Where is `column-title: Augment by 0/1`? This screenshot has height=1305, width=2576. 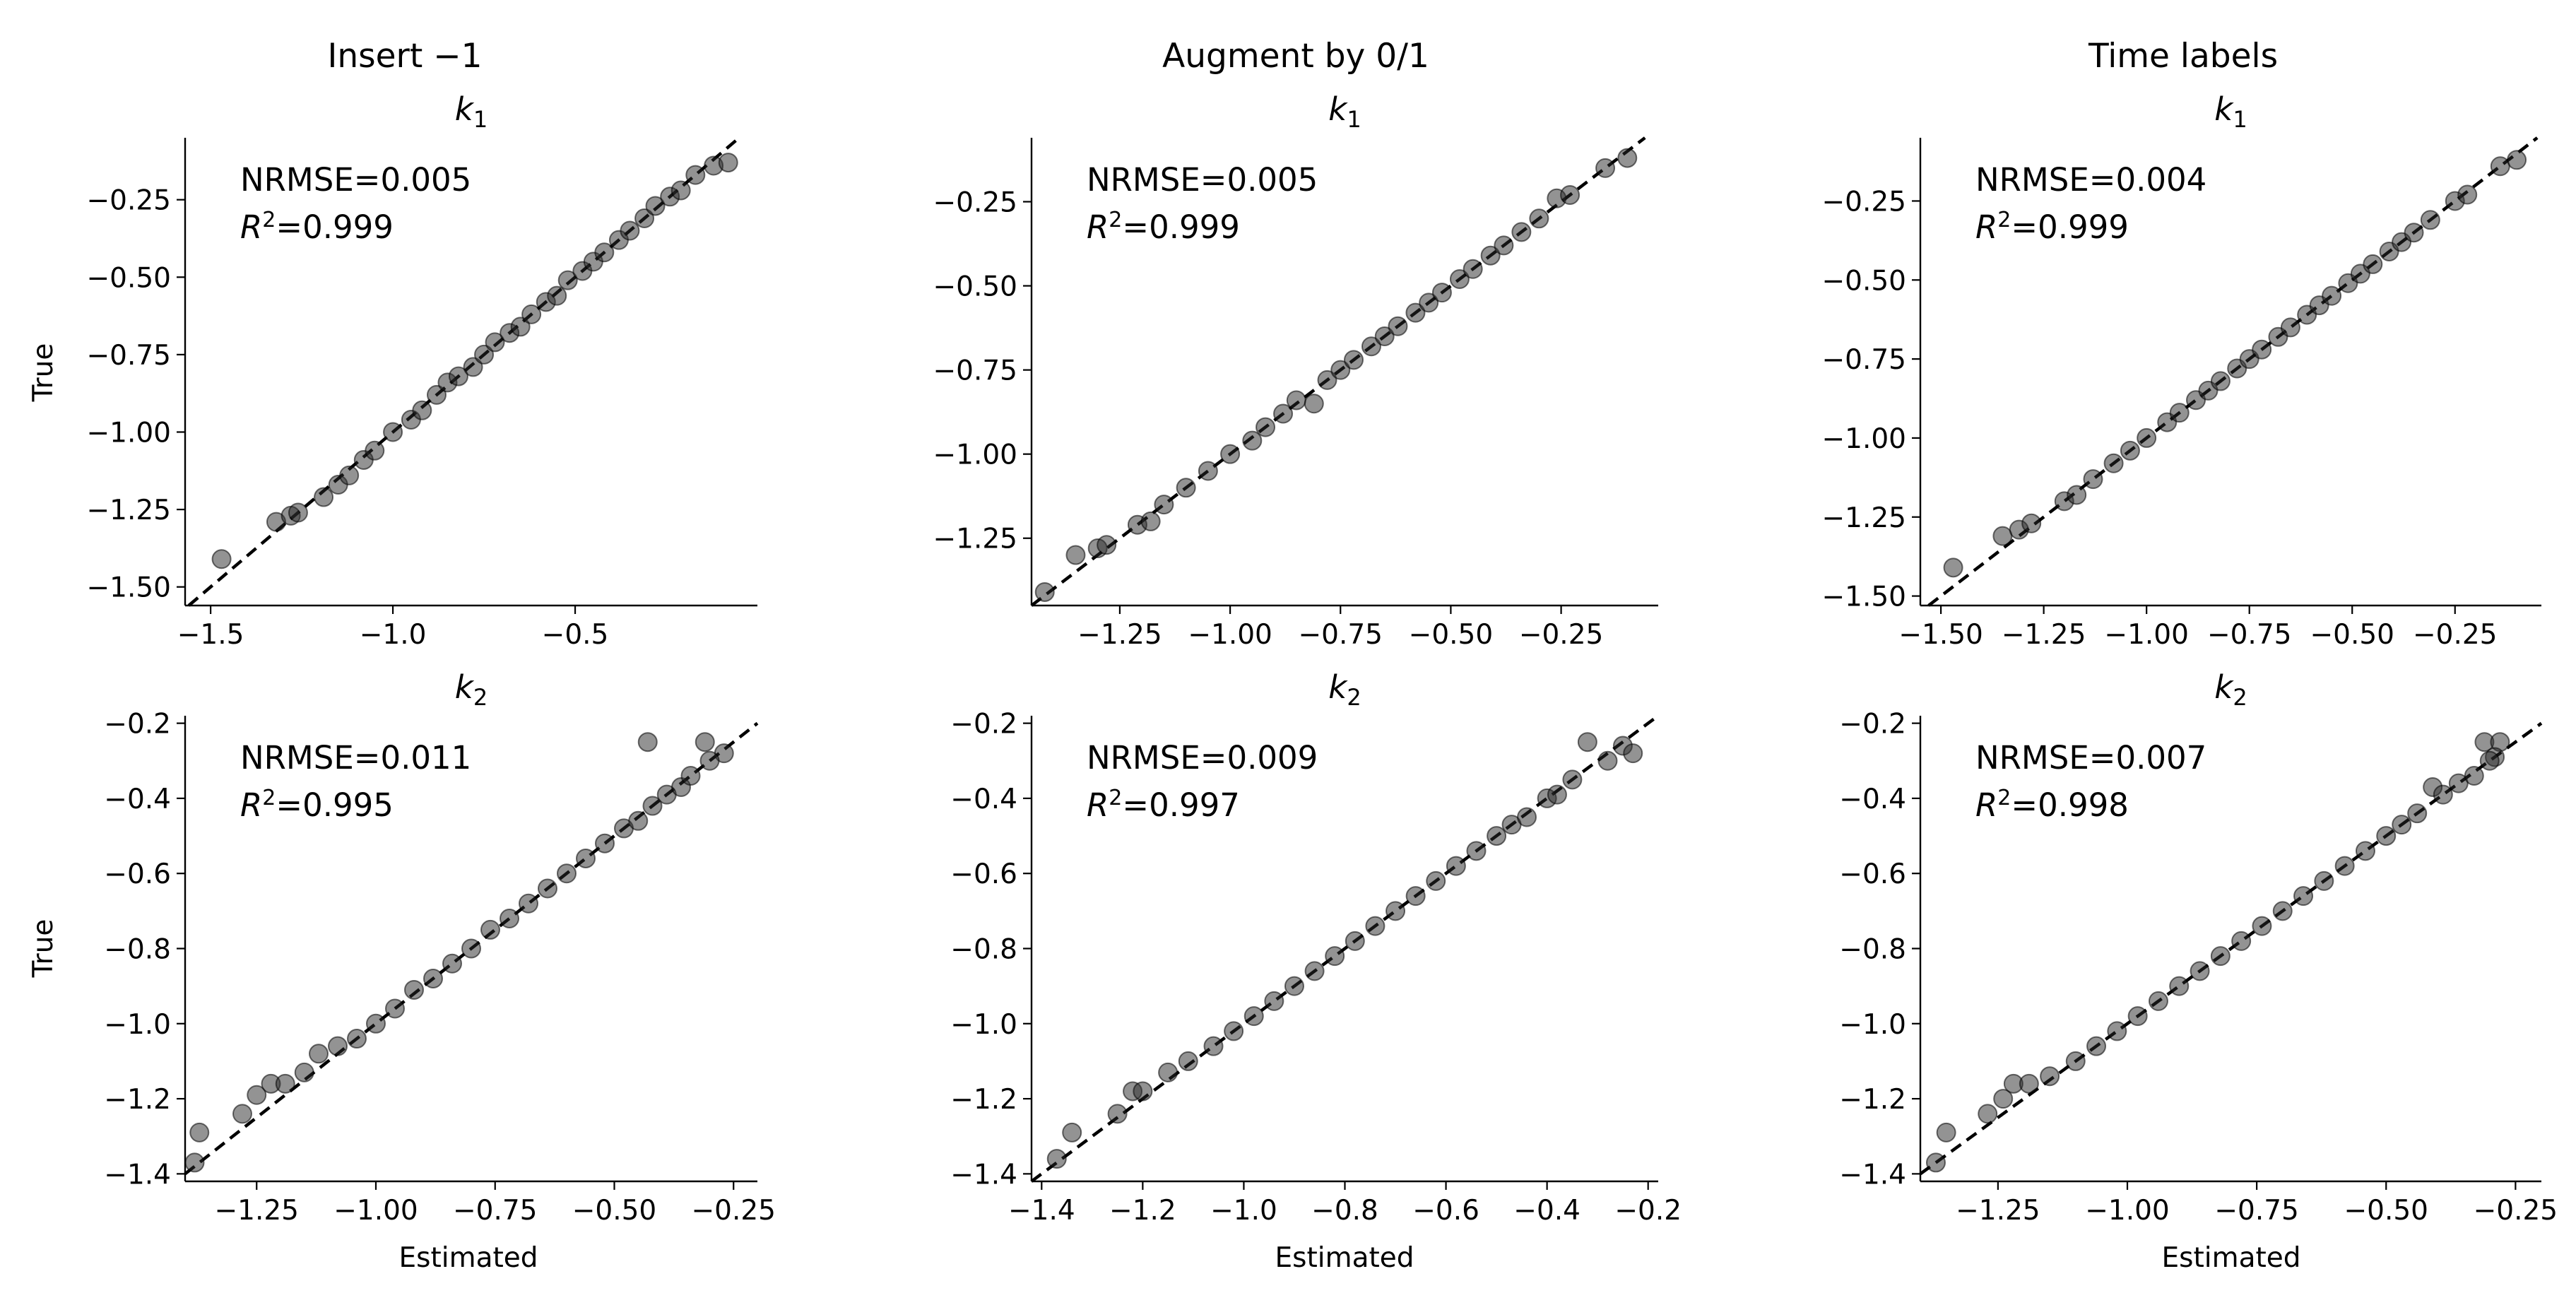
column-title: Augment by 0/1 is located at coordinates (1295, 56).